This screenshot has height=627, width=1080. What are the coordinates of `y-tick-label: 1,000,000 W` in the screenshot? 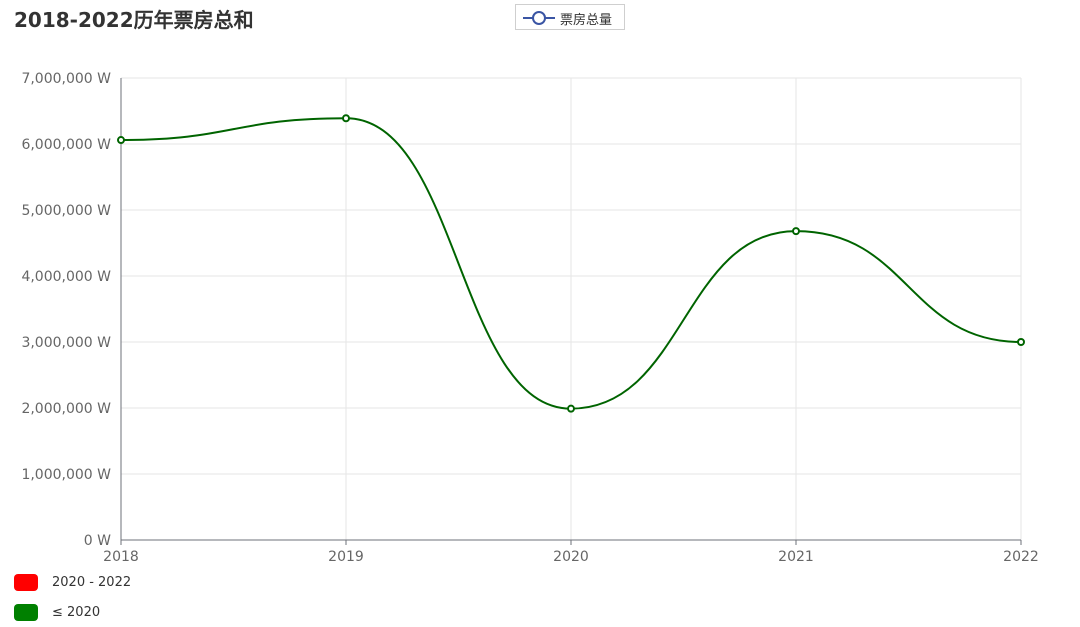 It's located at (66, 475).